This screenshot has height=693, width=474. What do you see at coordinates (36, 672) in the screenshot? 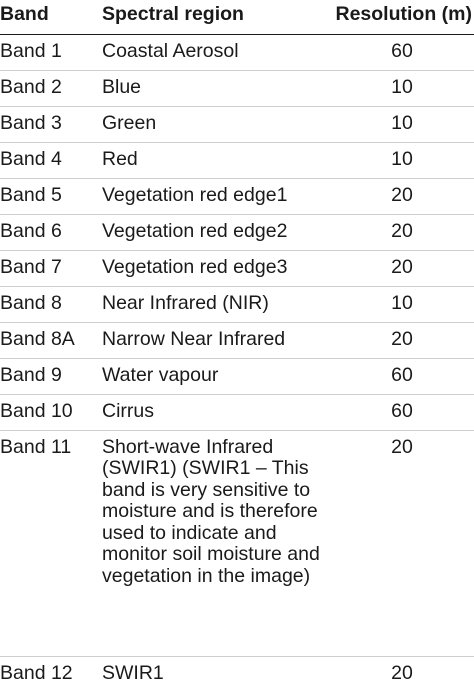
I see `band-cell: Band 12` at bounding box center [36, 672].